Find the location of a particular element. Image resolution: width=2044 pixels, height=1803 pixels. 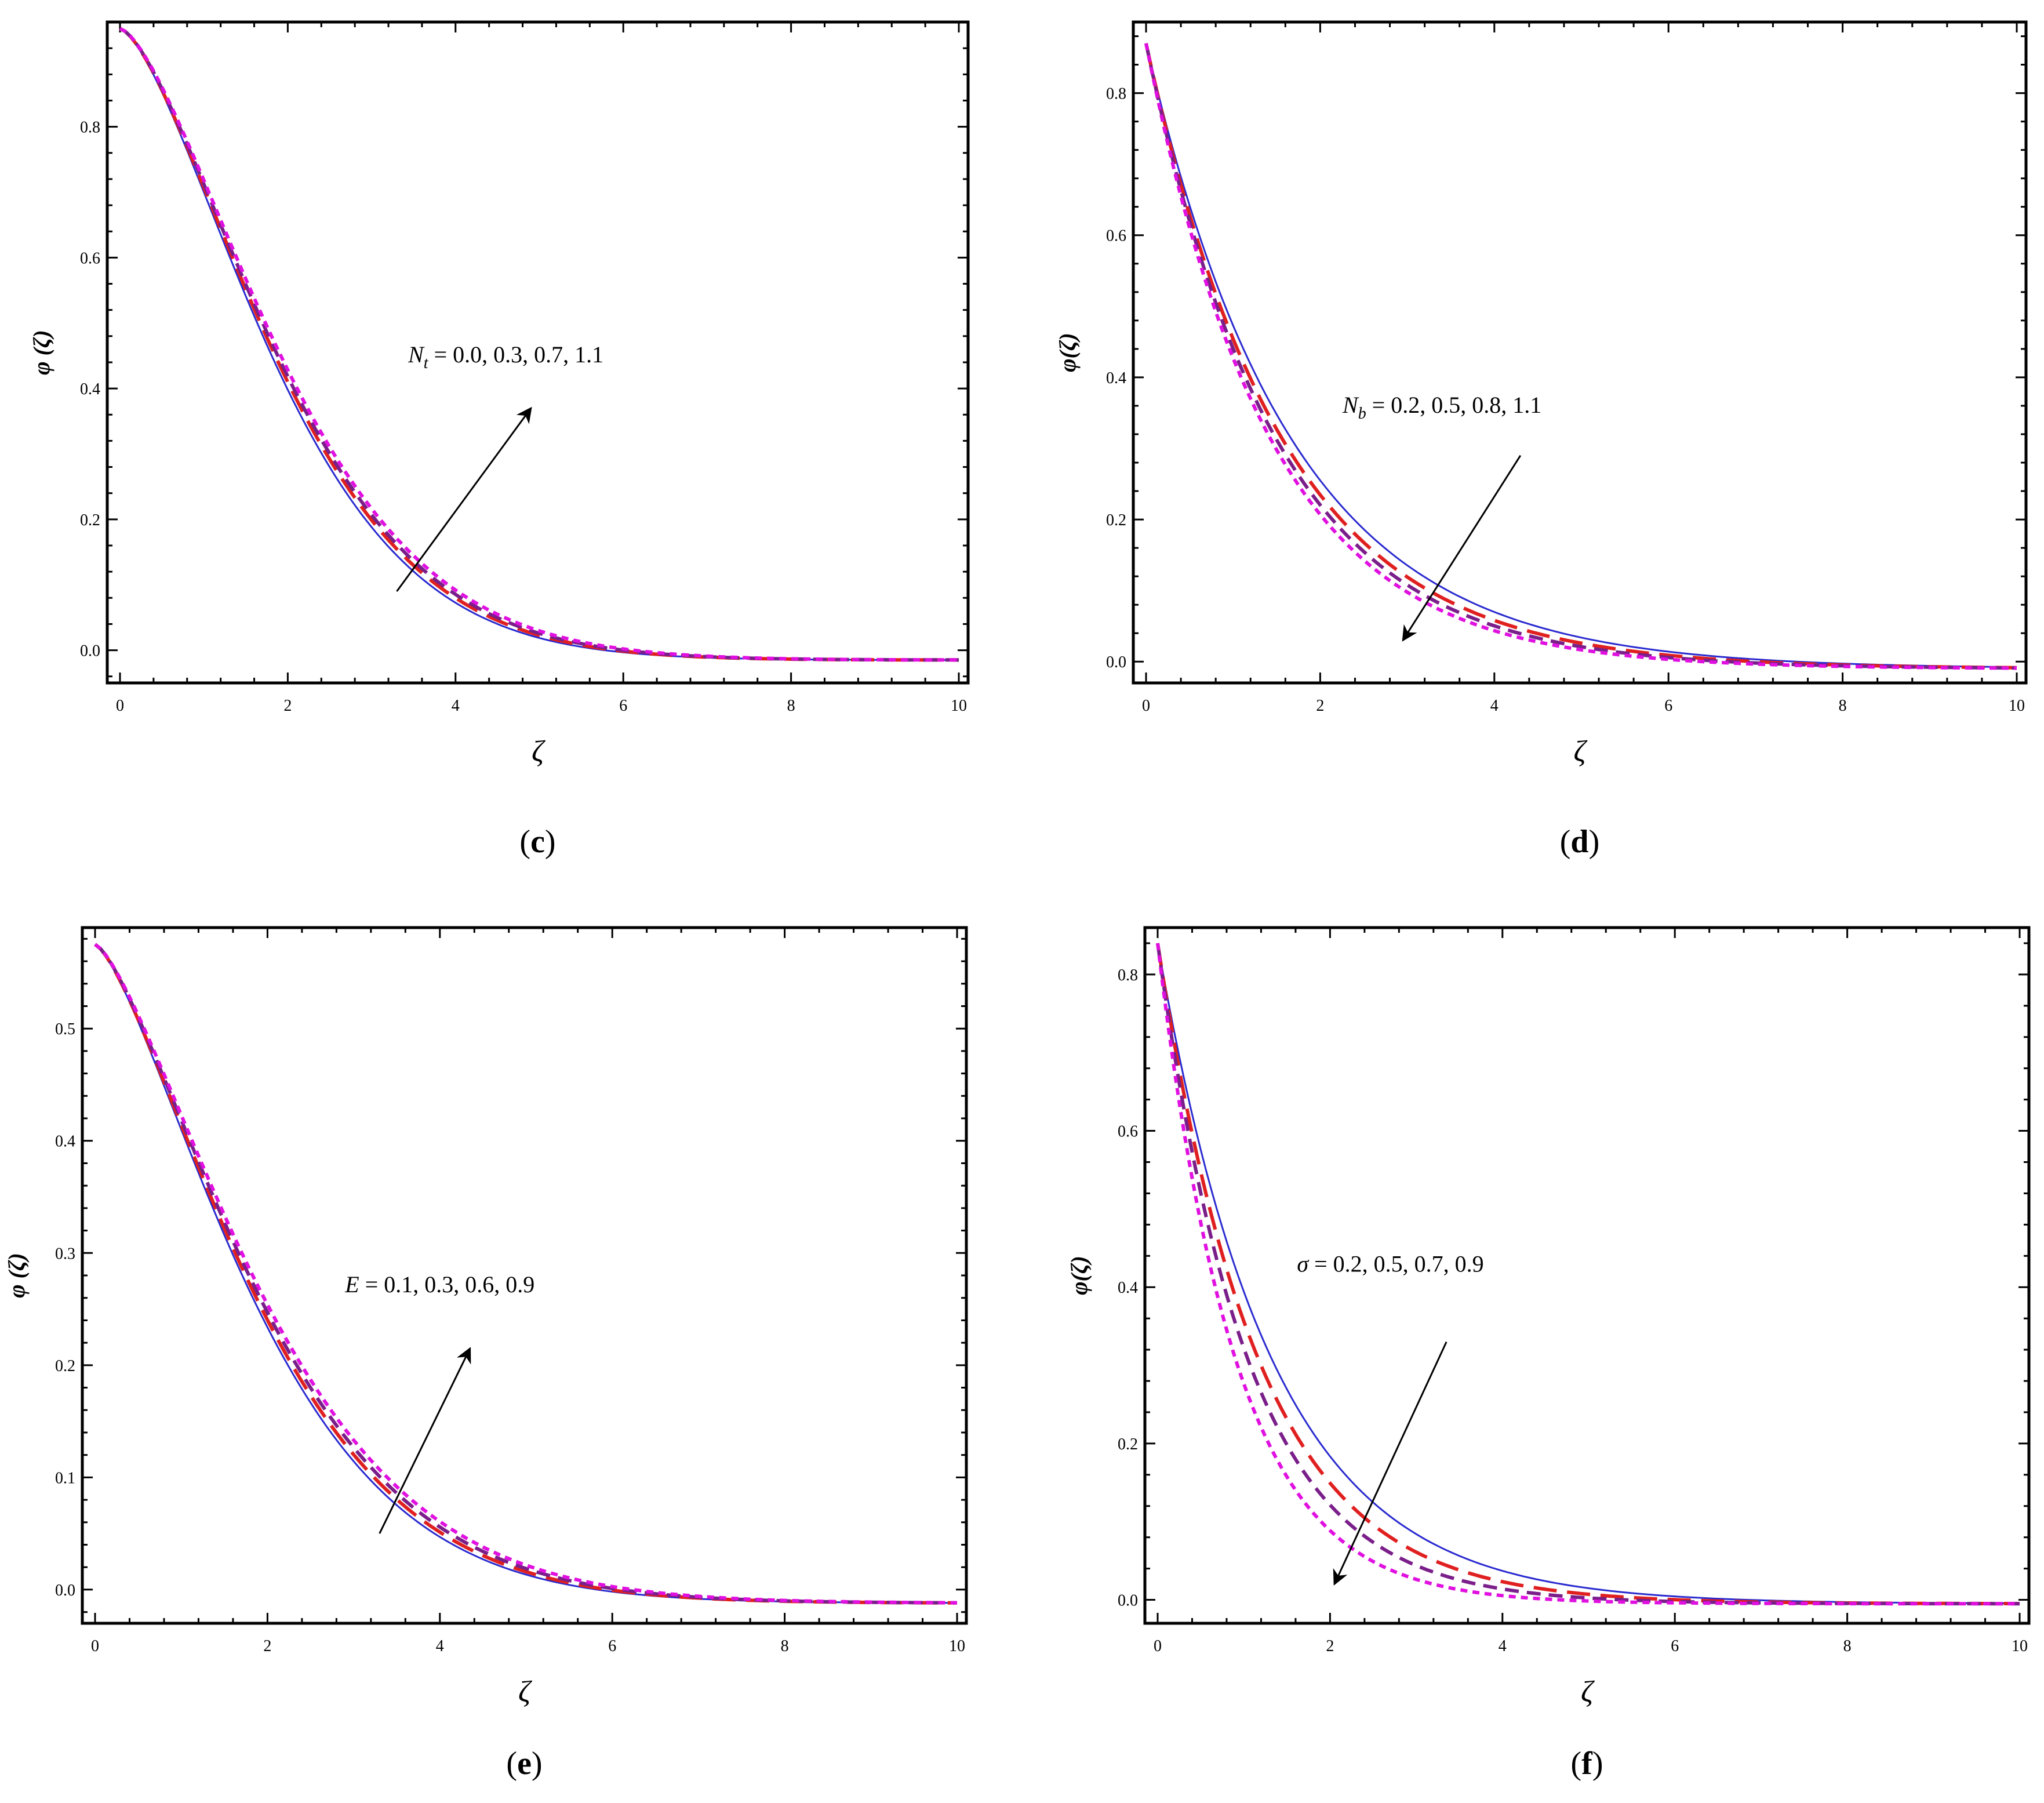

annotation-values: = 0.2, 0.5, 0.7, 0.9 is located at coordinates (1396, 1264).